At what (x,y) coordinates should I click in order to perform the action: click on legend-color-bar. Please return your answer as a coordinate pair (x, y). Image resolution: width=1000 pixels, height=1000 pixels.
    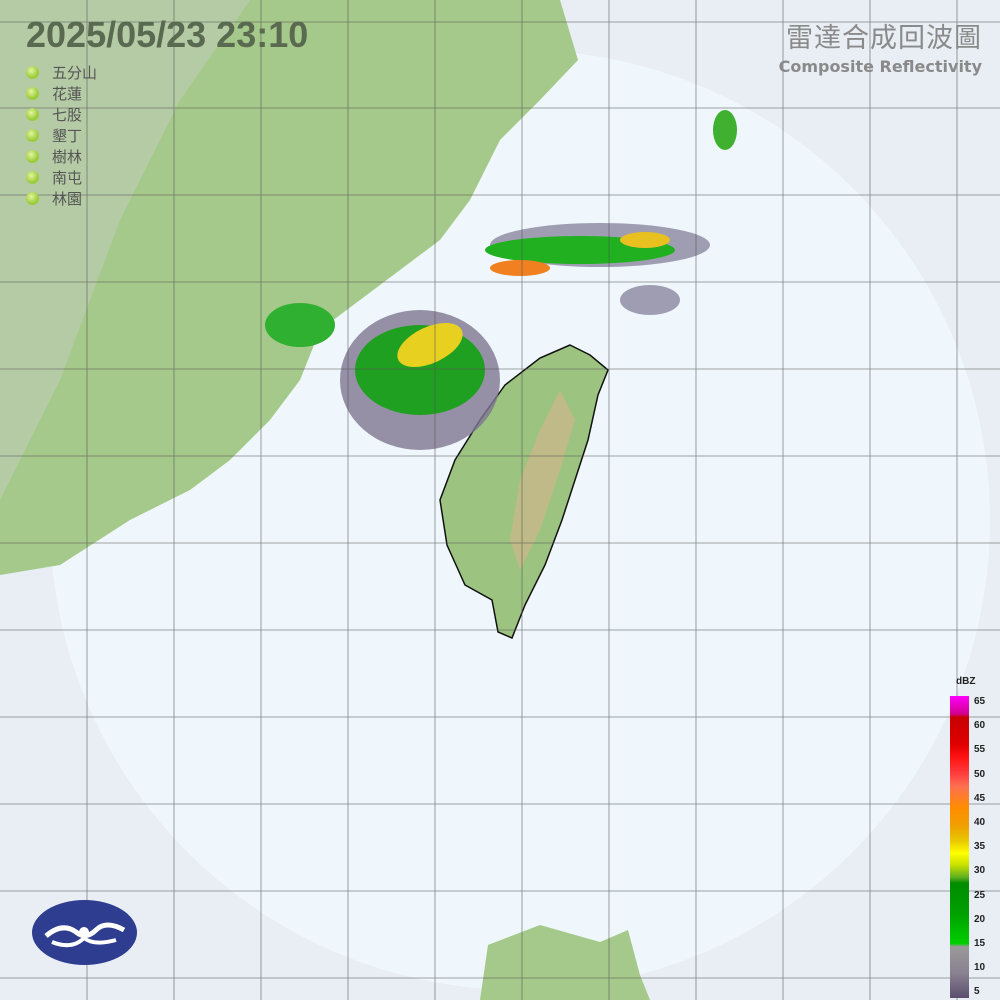
    Looking at the image, I should click on (959, 847).